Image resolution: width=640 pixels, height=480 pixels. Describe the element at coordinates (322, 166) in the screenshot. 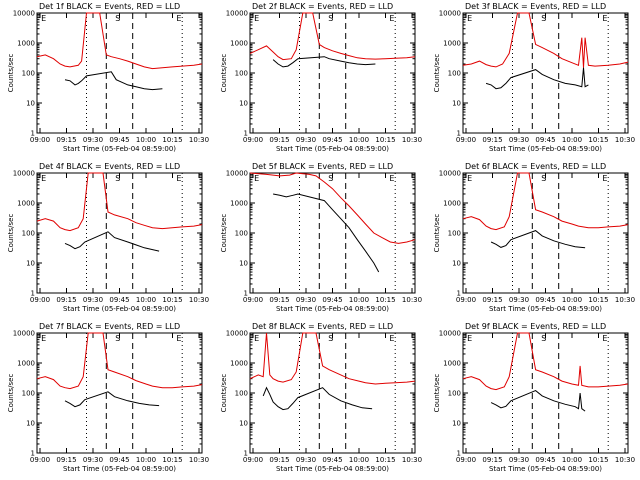

I see `panel-title: Det 5f BLACK = Events, RED = LLD` at that location.